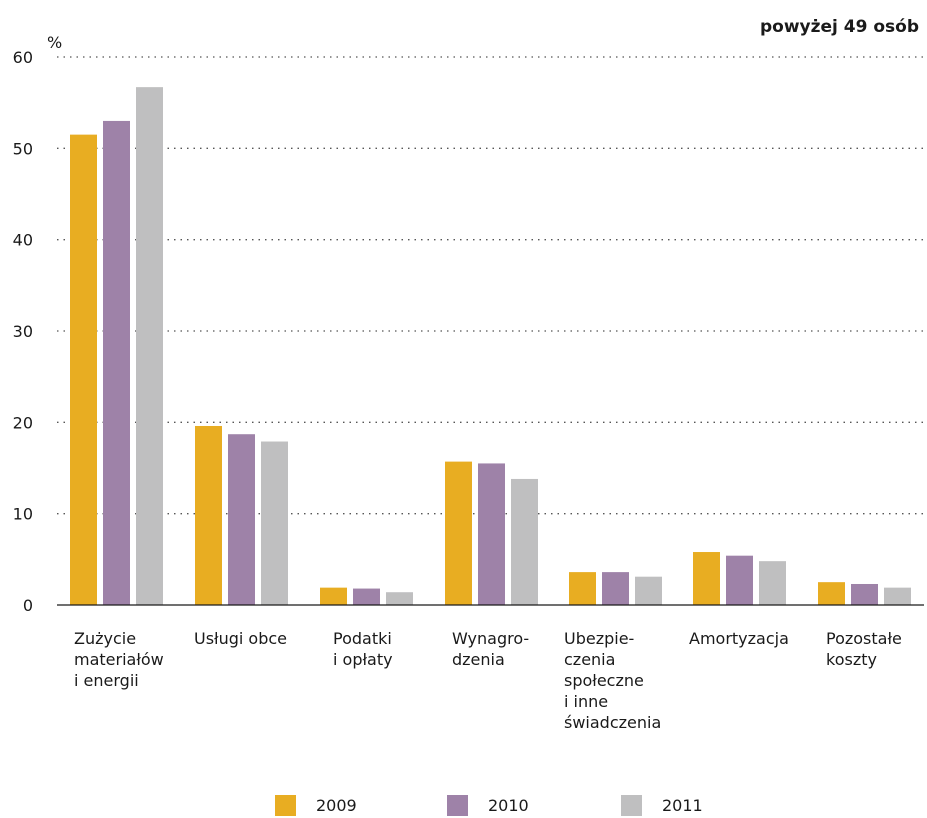  I want to click on y-tick-label: 30, so click(23, 331).